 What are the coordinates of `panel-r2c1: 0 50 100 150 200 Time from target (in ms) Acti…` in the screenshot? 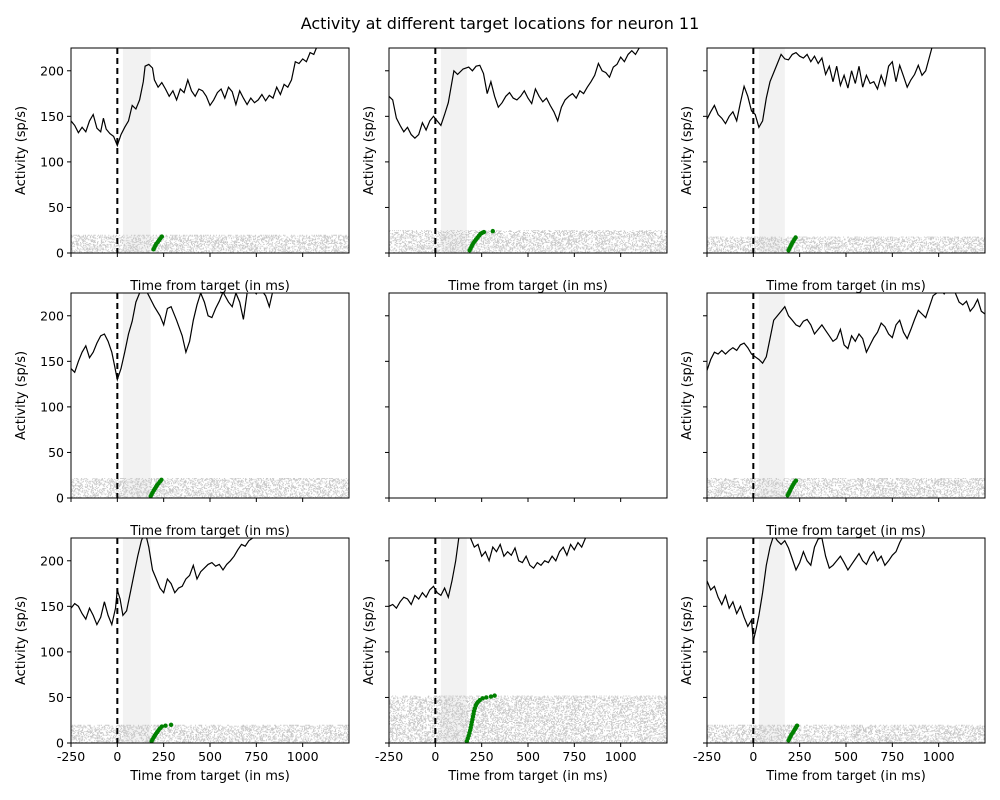 It's located at (182, 415).